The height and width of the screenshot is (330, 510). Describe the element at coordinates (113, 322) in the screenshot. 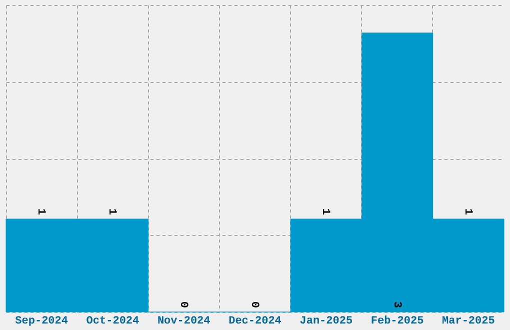

I see `x-tick-label: Oct-2024` at that location.